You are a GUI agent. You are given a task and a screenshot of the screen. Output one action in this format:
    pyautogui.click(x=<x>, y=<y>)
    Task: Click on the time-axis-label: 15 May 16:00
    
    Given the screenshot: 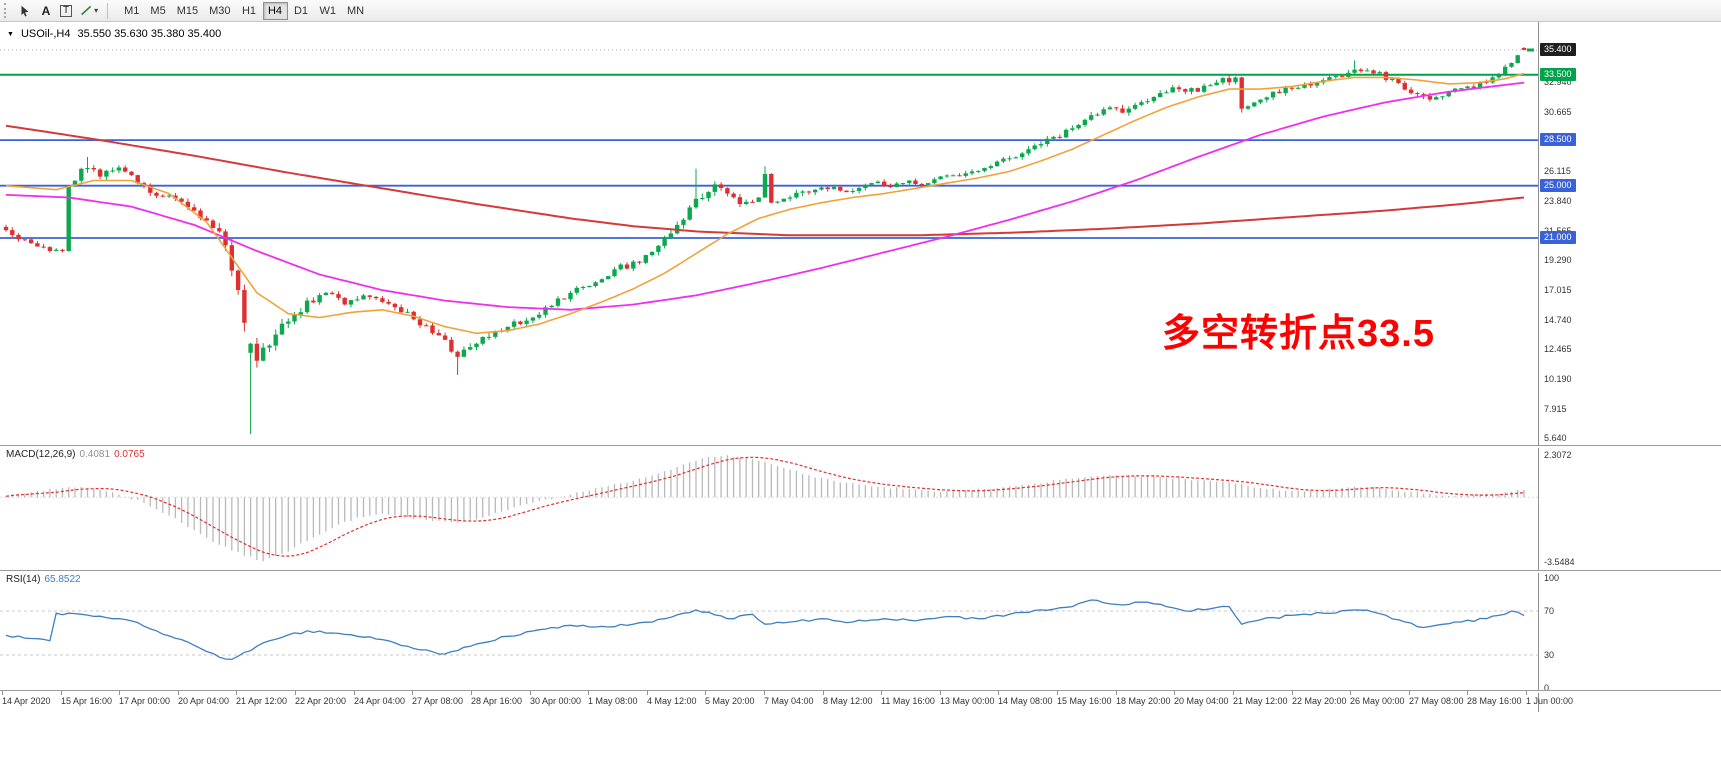 What is the action you would take?
    pyautogui.click(x=1084, y=701)
    